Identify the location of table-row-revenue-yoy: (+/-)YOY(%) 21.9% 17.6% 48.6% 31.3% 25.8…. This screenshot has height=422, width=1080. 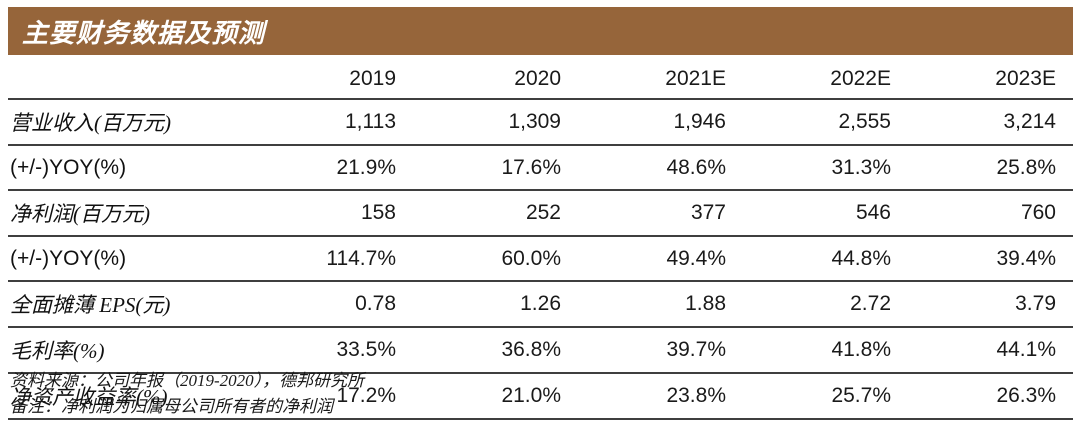
(540, 168).